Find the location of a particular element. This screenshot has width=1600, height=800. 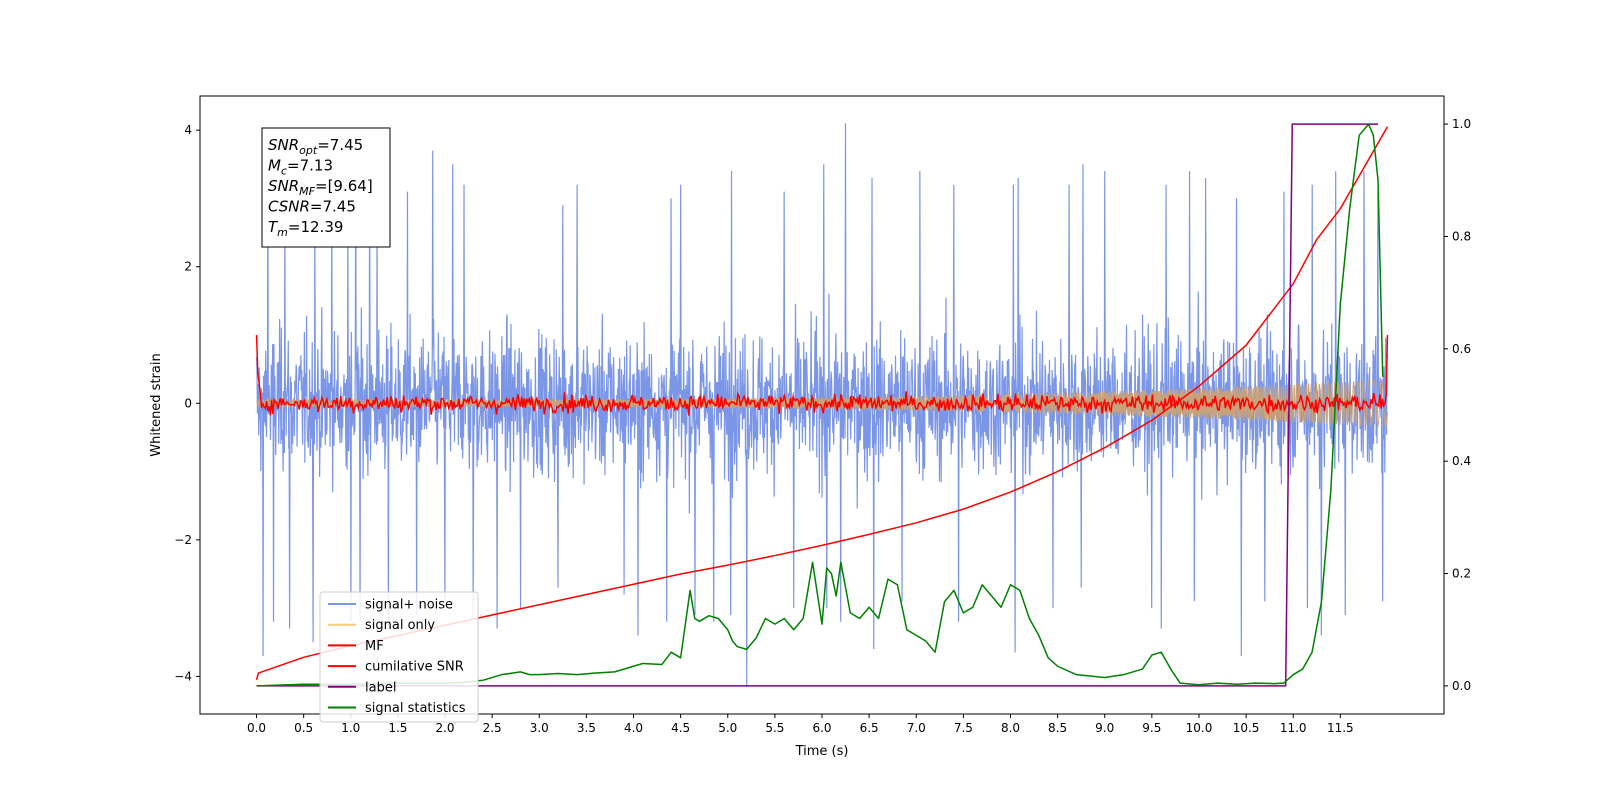

x-tick-label: 8.5 is located at coordinates (1057, 728).